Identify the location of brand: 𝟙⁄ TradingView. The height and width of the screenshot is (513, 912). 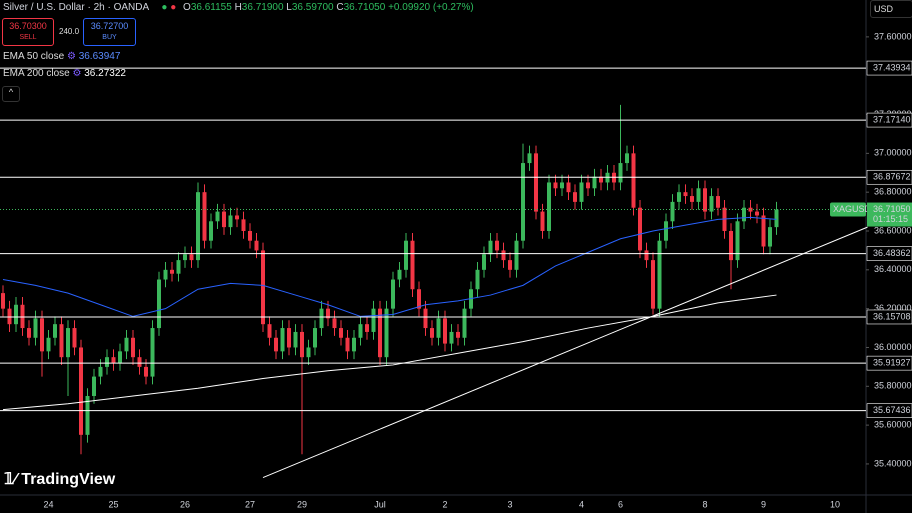
(59, 479).